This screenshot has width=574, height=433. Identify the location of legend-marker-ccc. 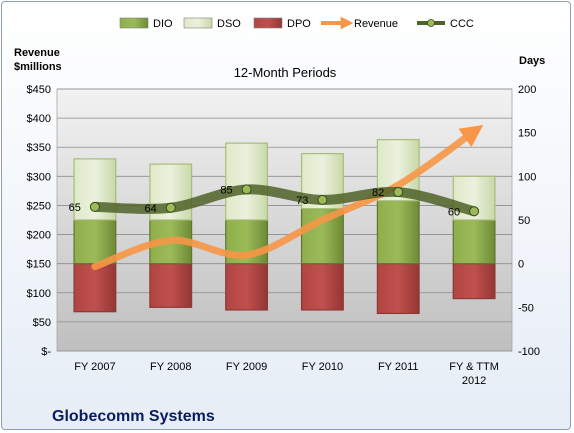
(431, 23).